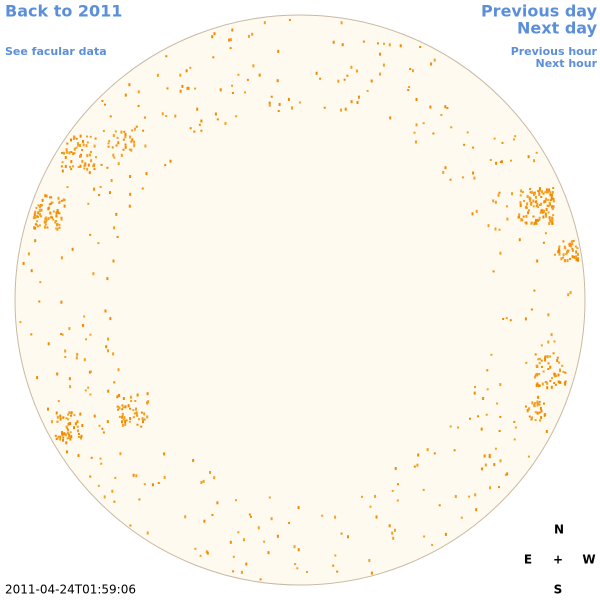 The image size is (600, 600). Describe the element at coordinates (63, 11) in the screenshot. I see `back-link: Back to 2011` at that location.